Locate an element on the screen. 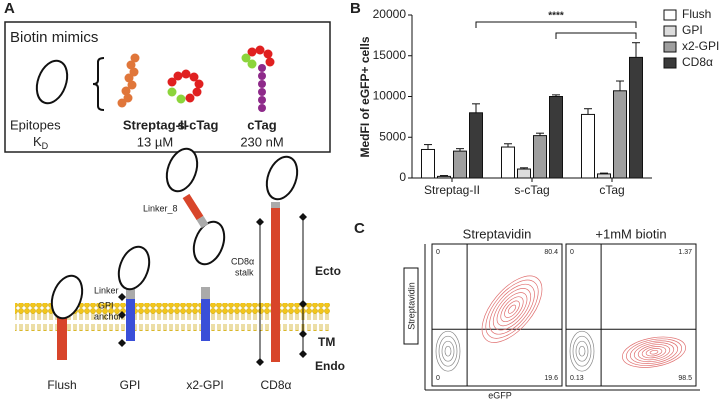 The height and width of the screenshot is (403, 723). construct-label: CD8α is located at coordinates (276, 385).